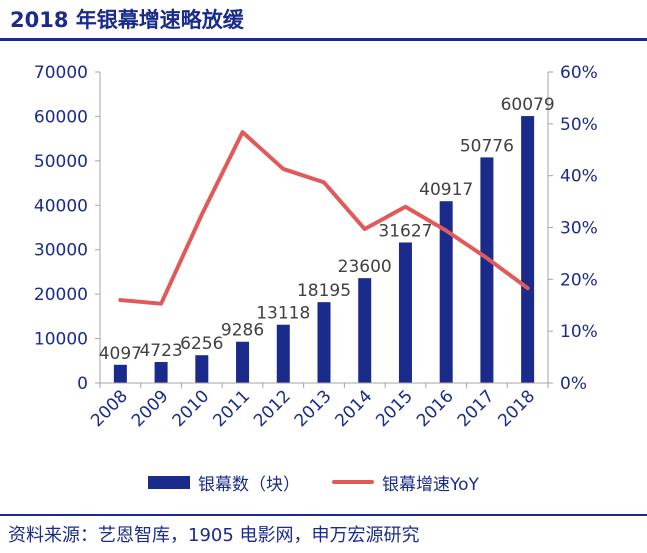 The image size is (647, 553). Describe the element at coordinates (242, 331) in the screenshot. I see `bar-data-label: 9286` at that location.